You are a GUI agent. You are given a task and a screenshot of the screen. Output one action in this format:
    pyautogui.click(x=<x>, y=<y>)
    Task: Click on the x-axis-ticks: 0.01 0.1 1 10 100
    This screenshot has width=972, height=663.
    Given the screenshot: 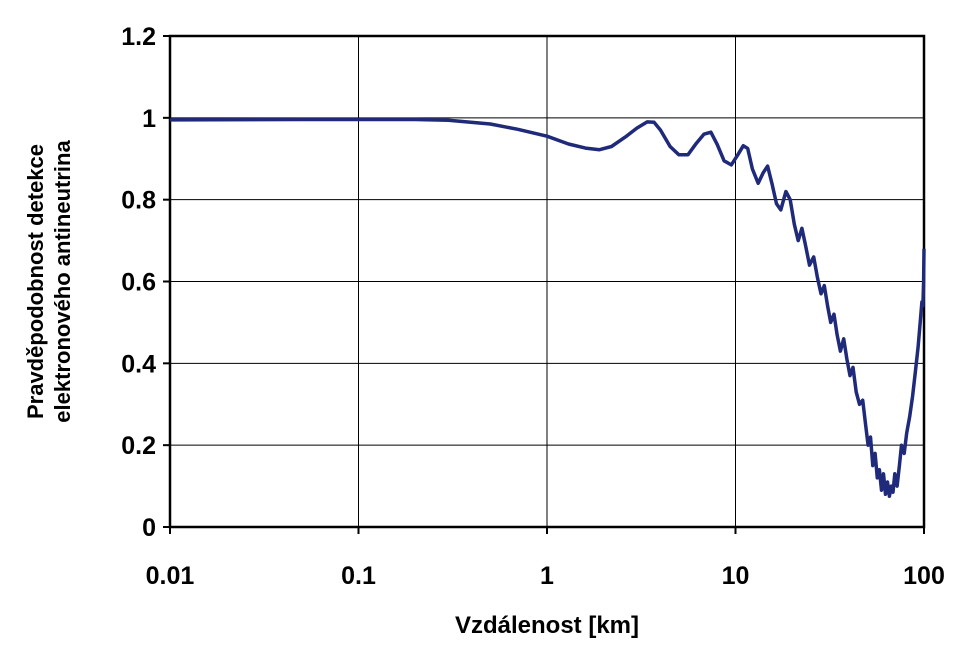 What is the action you would take?
    pyautogui.click(x=545, y=558)
    